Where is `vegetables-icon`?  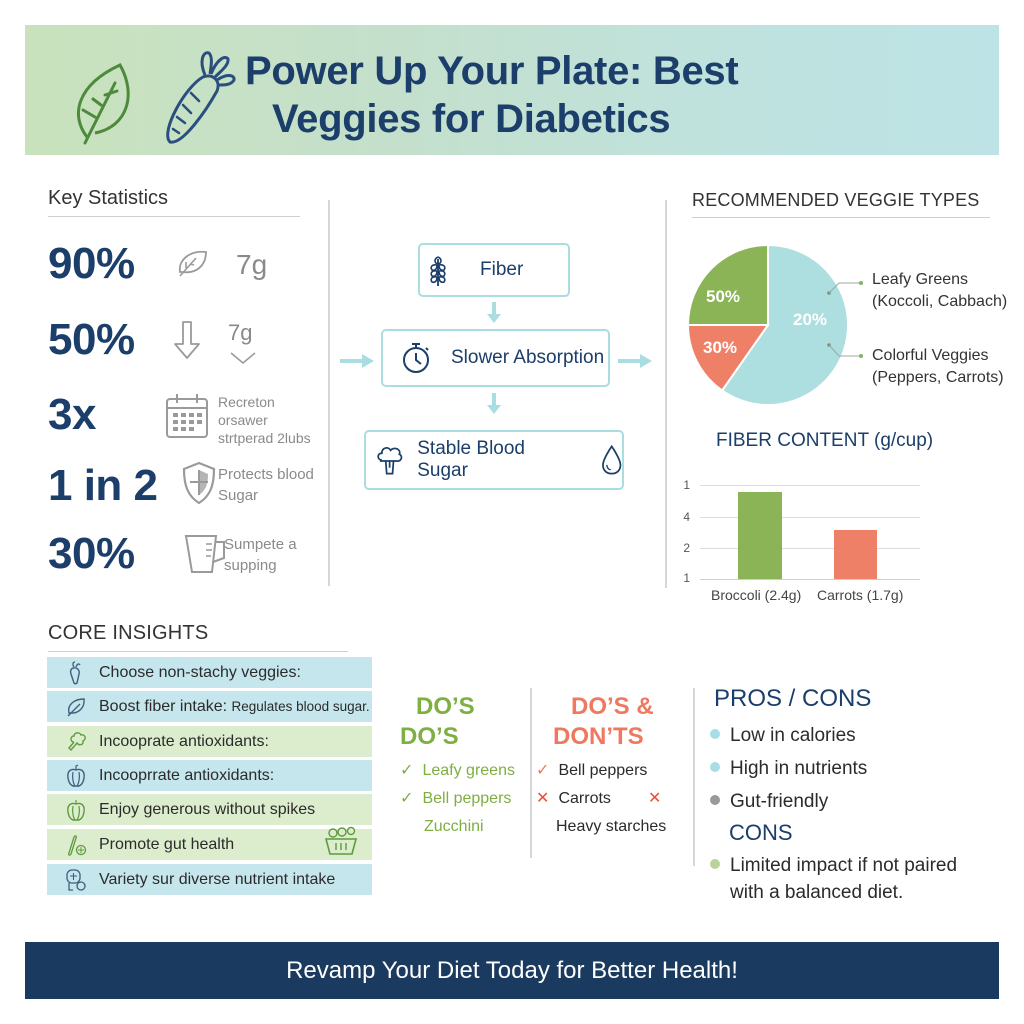 vegetables-icon is located at coordinates (77, 845).